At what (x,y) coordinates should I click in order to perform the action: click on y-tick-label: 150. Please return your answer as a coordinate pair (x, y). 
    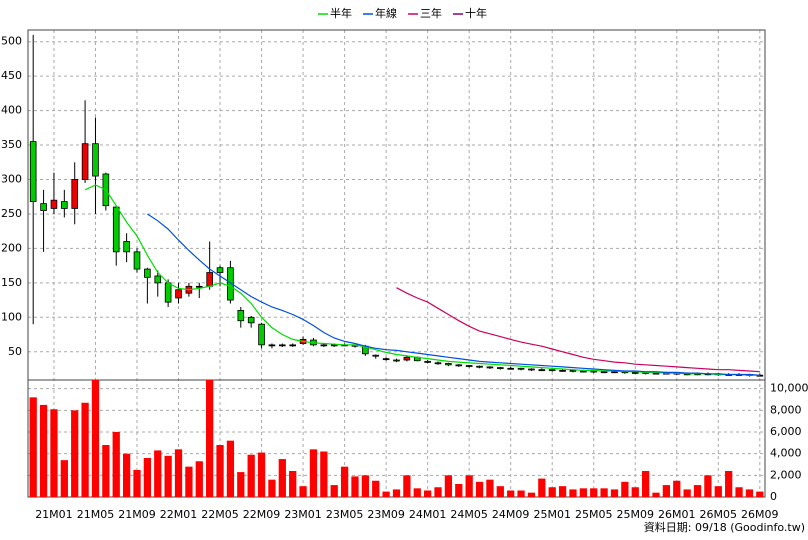
    Looking at the image, I should click on (11, 282).